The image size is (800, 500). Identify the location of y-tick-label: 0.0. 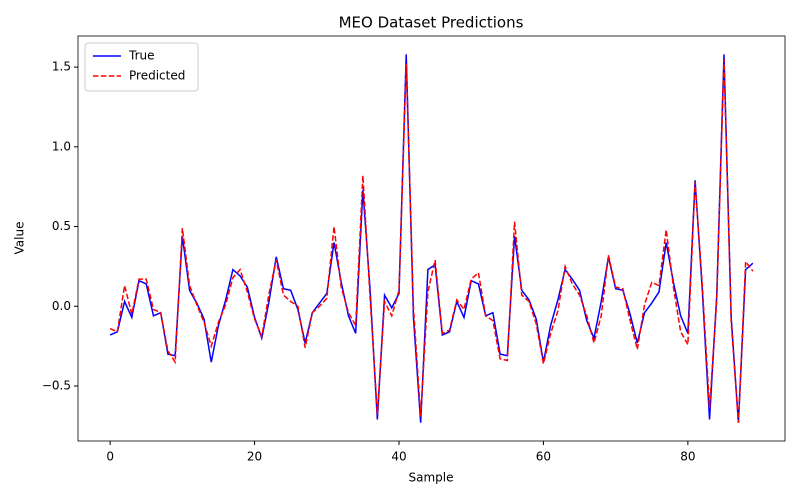
(61, 306).